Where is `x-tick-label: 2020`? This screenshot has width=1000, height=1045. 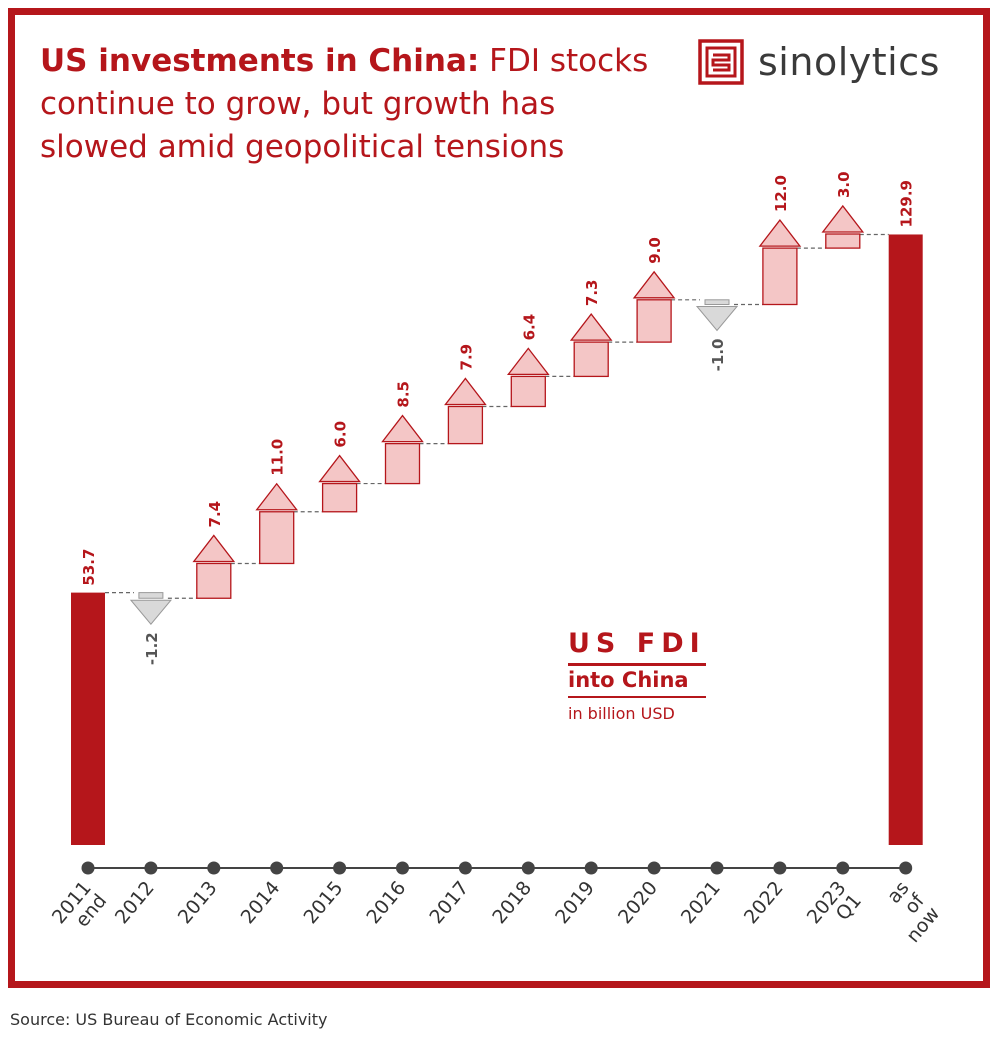
x-tick-label: 2020 is located at coordinates (638, 902).